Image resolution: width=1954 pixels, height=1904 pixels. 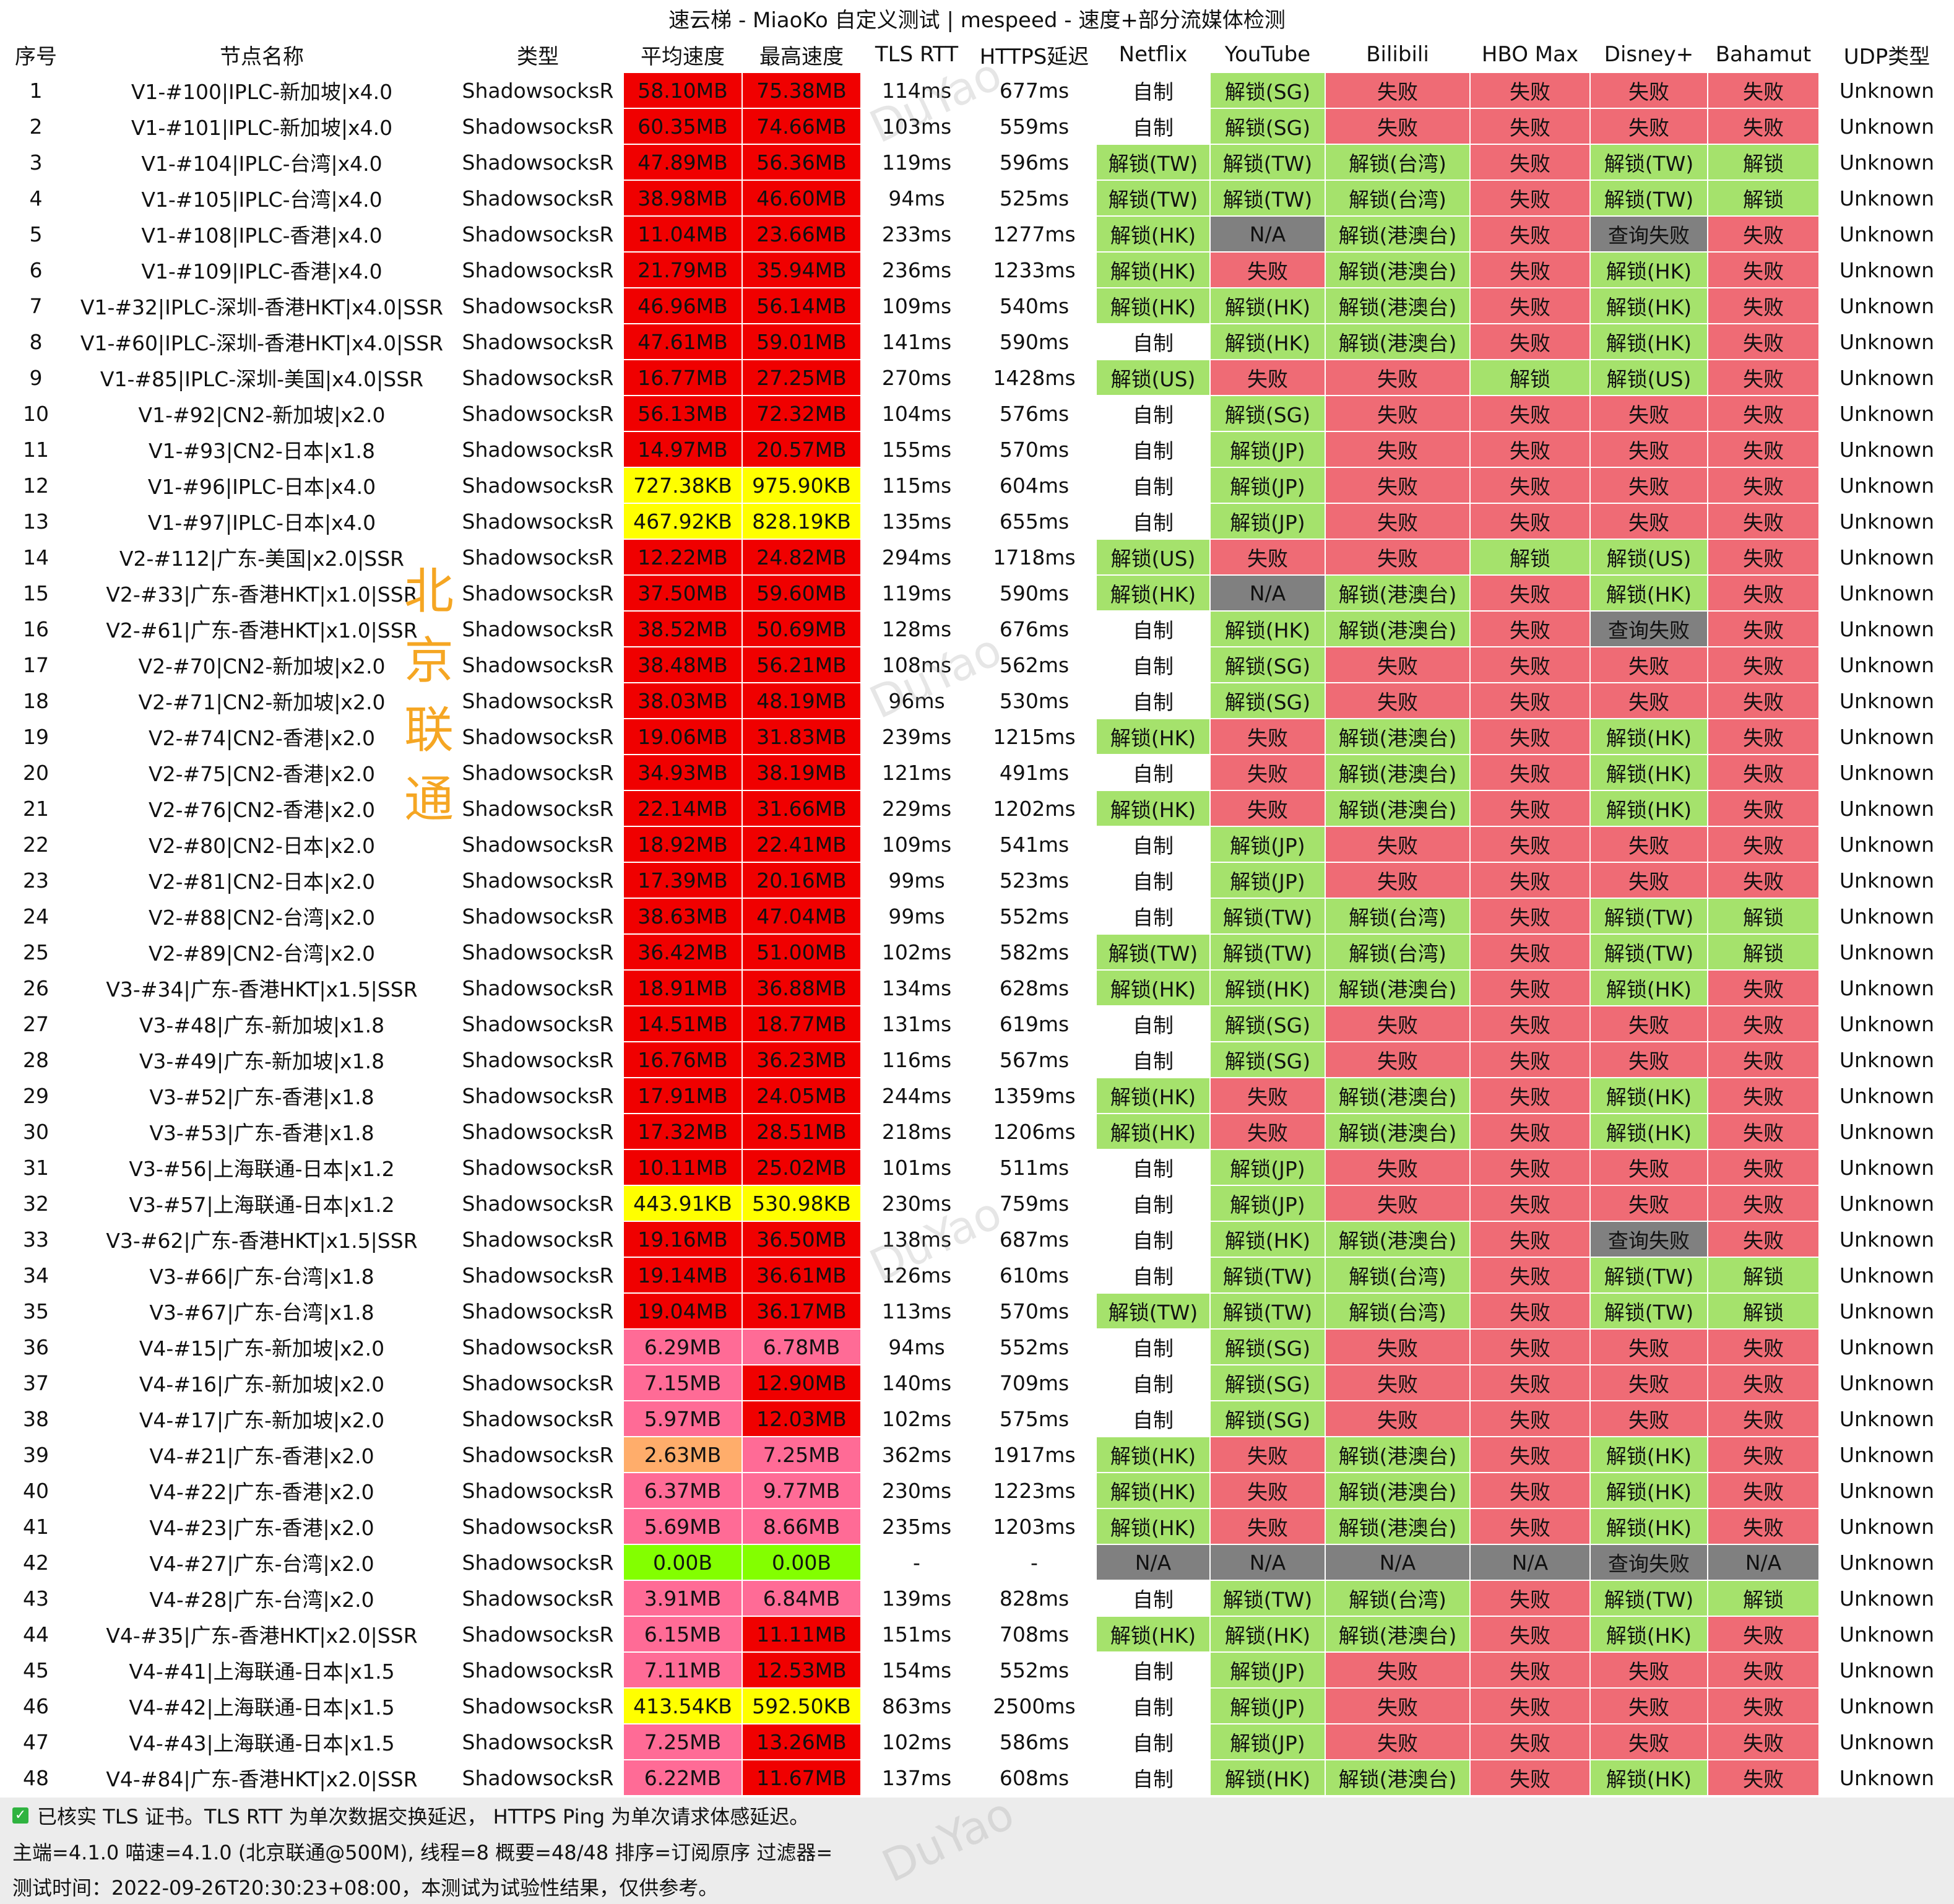 What do you see at coordinates (1267, 1347) in the screenshot?
I see `cell-youtube: 解锁(SG)` at bounding box center [1267, 1347].